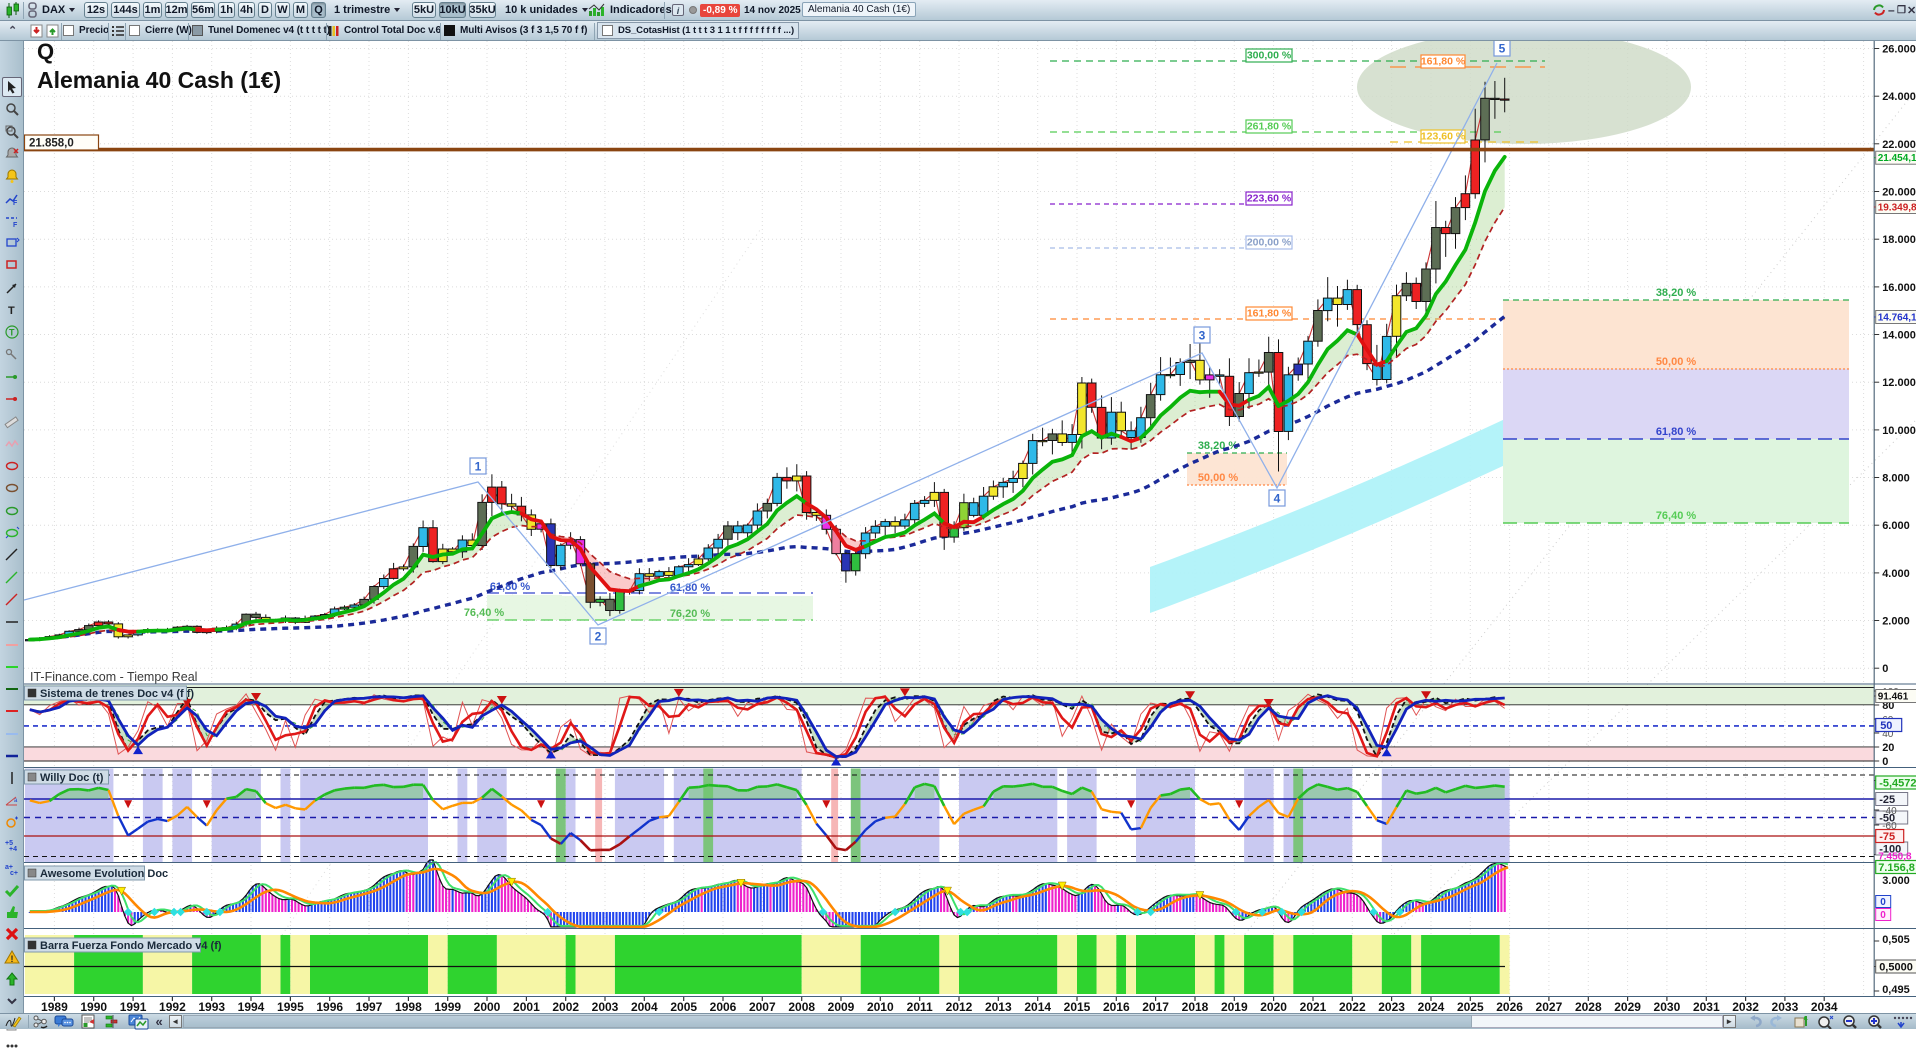 The height and width of the screenshot is (1056, 1916). Describe the element at coordinates (1899, 431) in the screenshot. I see `svg-text: 10.000` at that location.